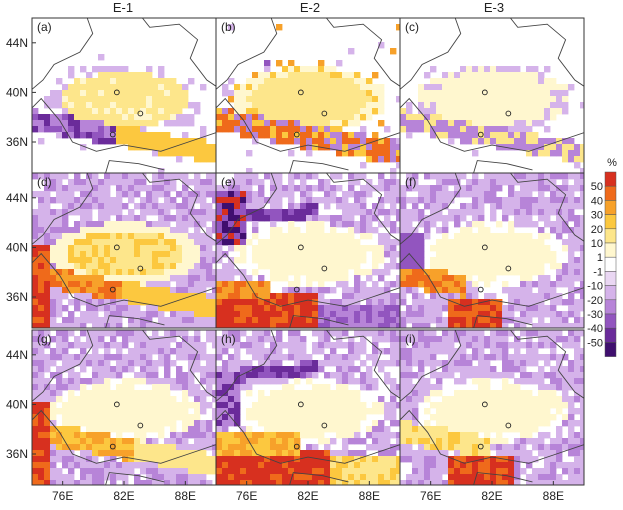  What do you see at coordinates (308, 407) in the screenshot?
I see `panel-h: (h)` at bounding box center [308, 407].